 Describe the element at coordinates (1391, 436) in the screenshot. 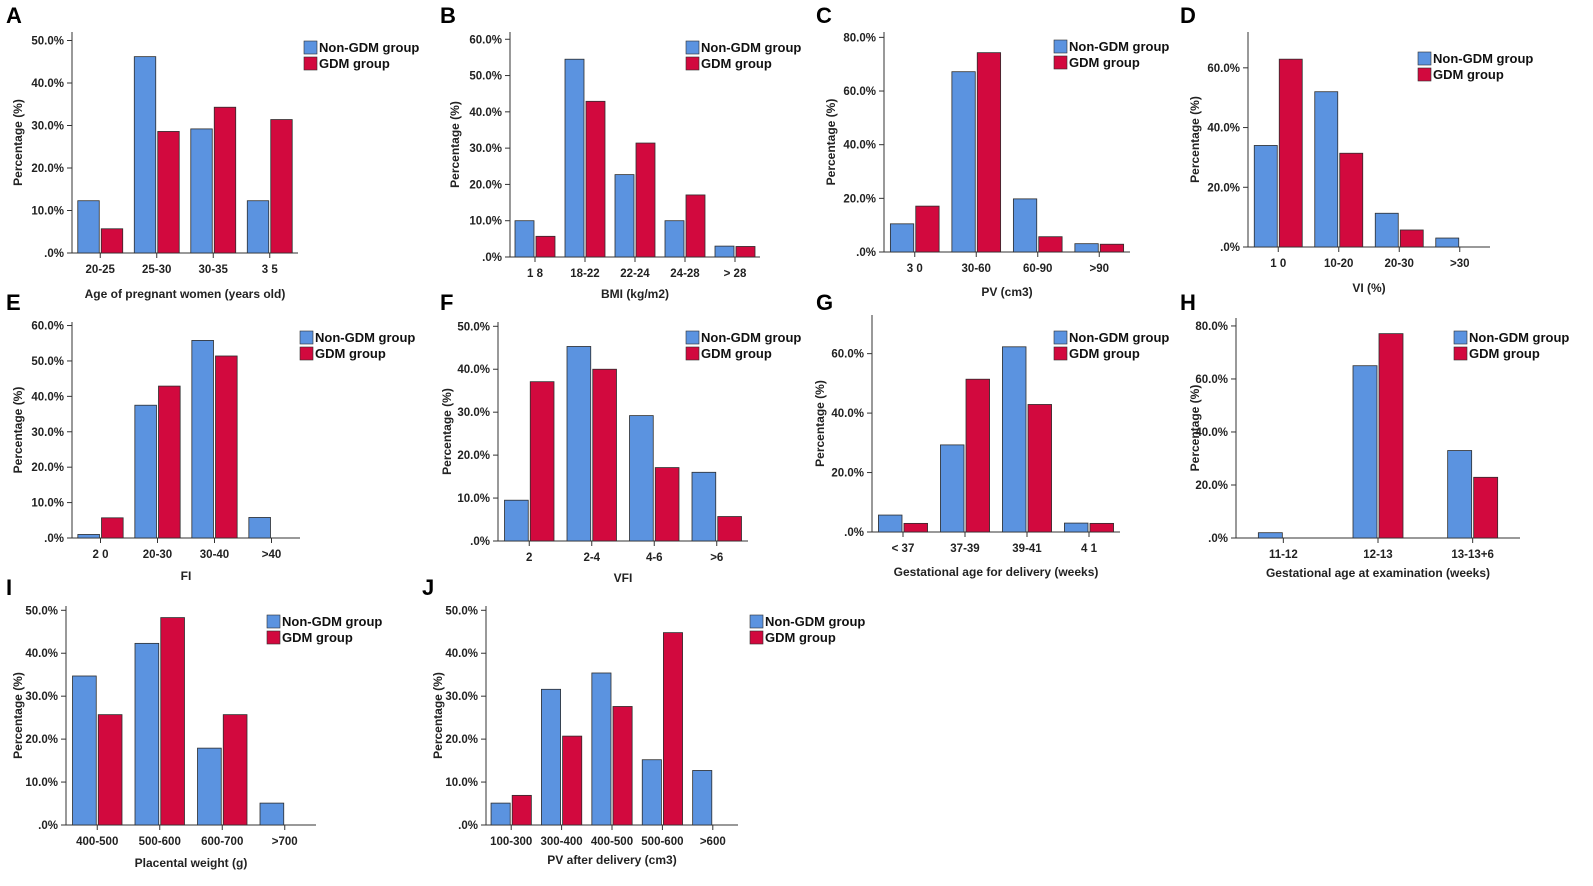

I see `bar-gdm-h` at that location.